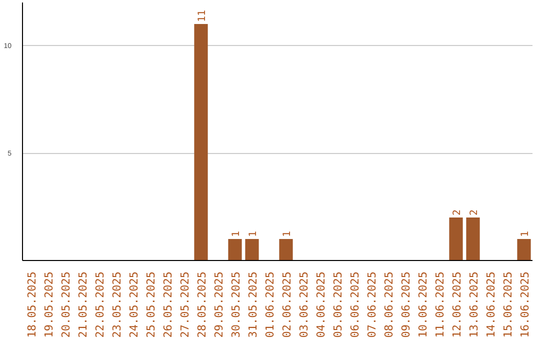  What do you see at coordinates (355, 304) in the screenshot?
I see `x-tick-label: 06.06.2025` at bounding box center [355, 304].